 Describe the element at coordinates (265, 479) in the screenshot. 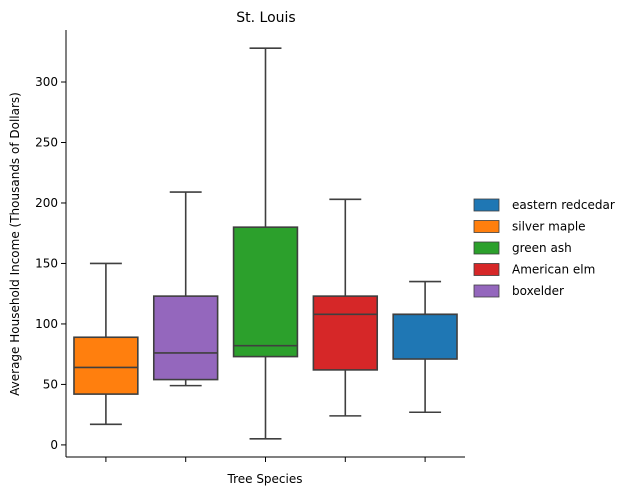

I see `x-axis-label: Tree Species` at that location.